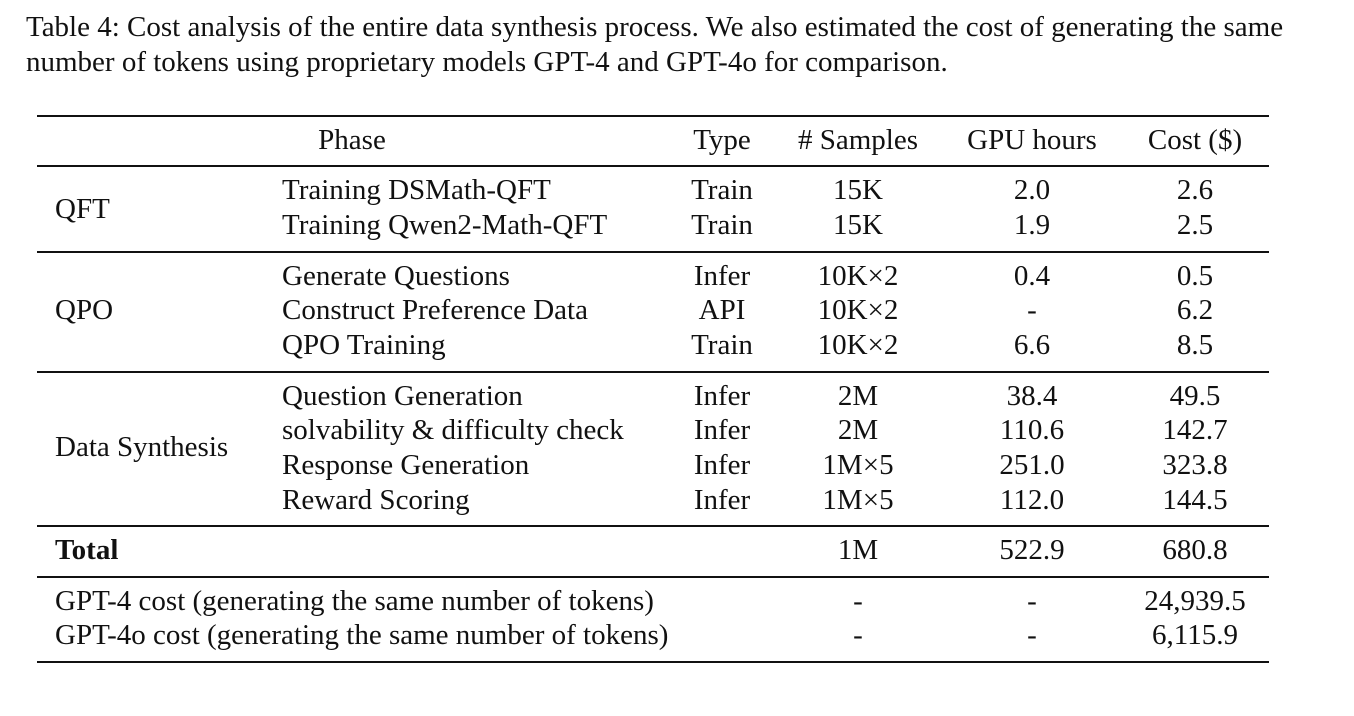  Describe the element at coordinates (722, 310) in the screenshot. I see `row-type: API` at that location.